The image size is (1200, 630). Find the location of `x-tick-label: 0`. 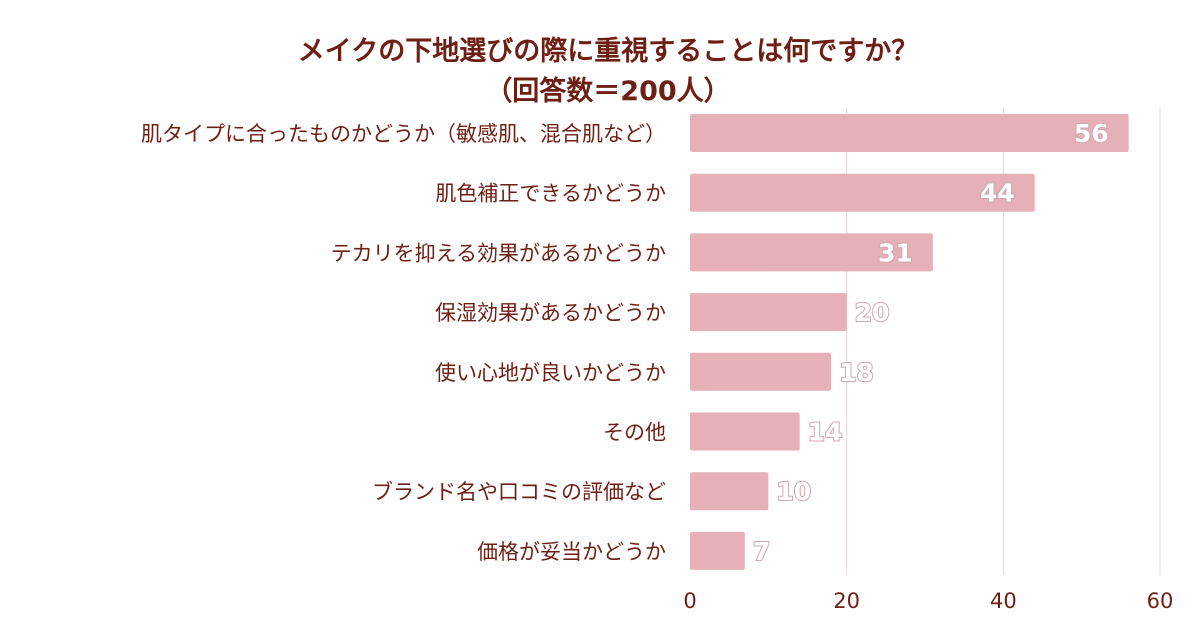

x-tick-label: 0 is located at coordinates (689, 601).